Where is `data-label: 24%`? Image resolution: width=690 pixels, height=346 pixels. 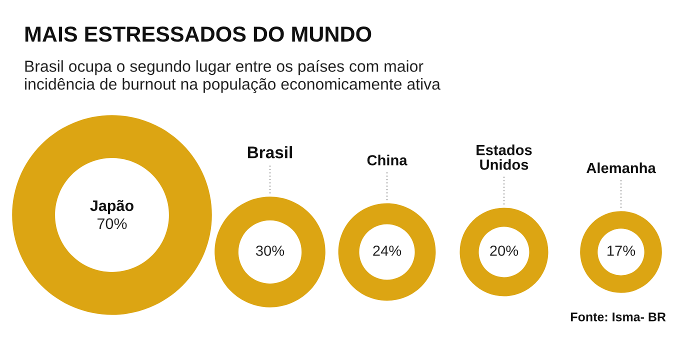
data-label: 24% is located at coordinates (387, 251).